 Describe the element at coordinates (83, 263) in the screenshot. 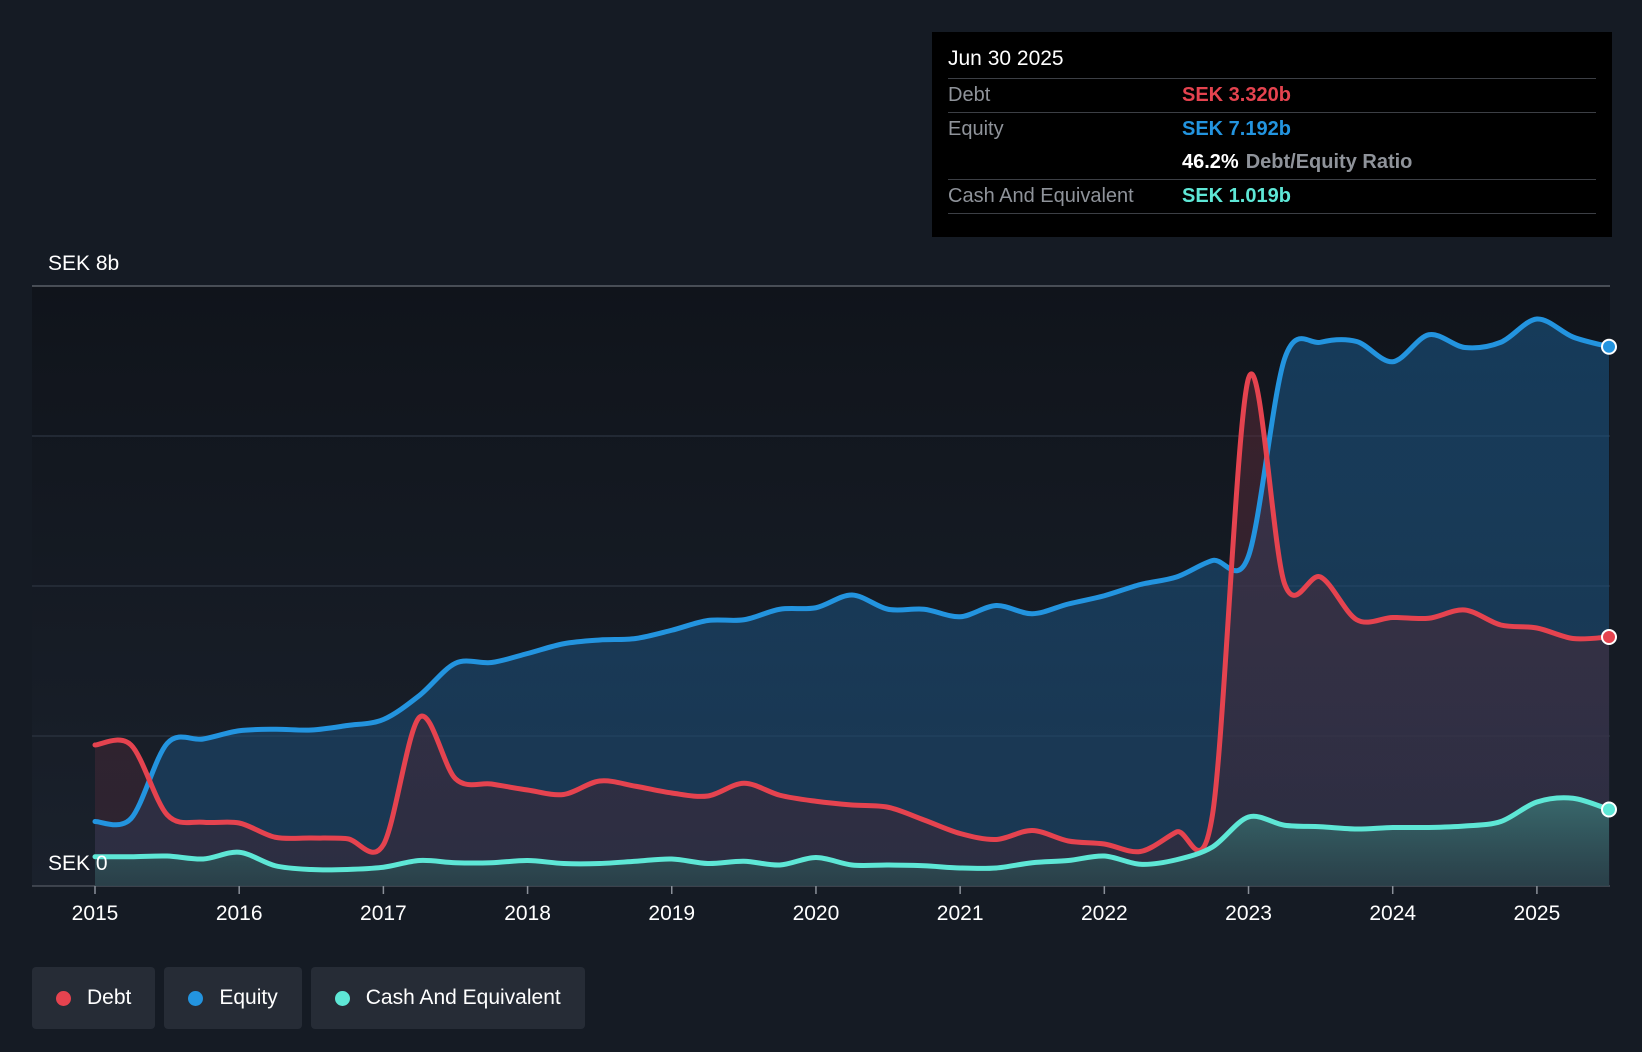

I see `y-axis-top-label: SEK 8b` at that location.